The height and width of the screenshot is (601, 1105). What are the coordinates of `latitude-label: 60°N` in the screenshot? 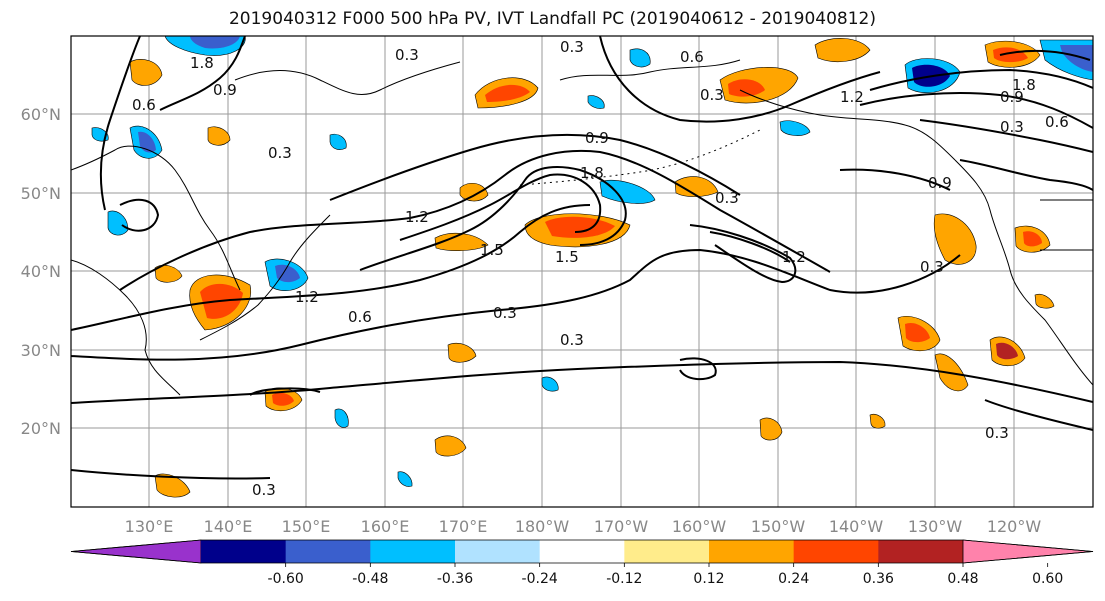 It's located at (41, 114).